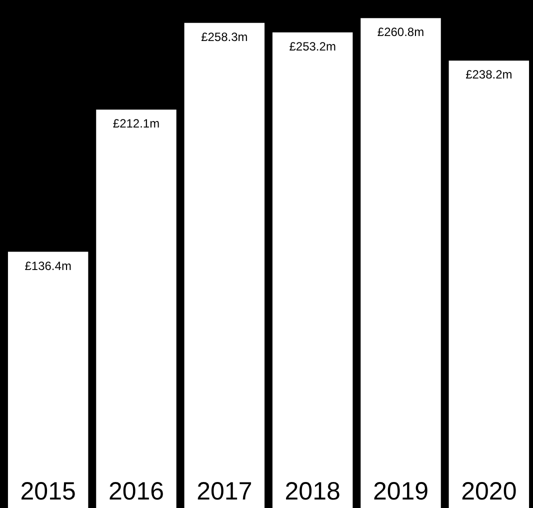  Describe the element at coordinates (400, 492) in the screenshot. I see `x-tick-label: 2019` at that location.